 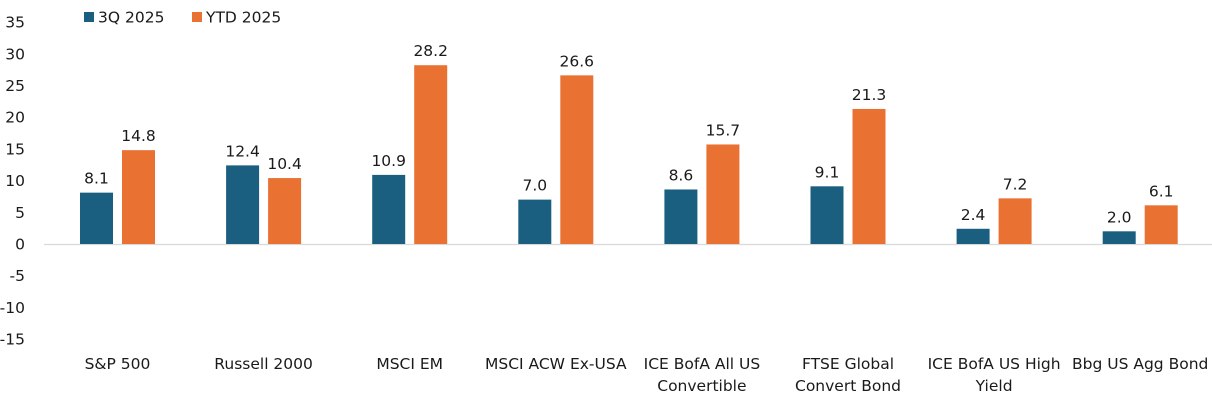 What do you see at coordinates (534, 186) in the screenshot?
I see `data-label: 7.0` at bounding box center [534, 186].